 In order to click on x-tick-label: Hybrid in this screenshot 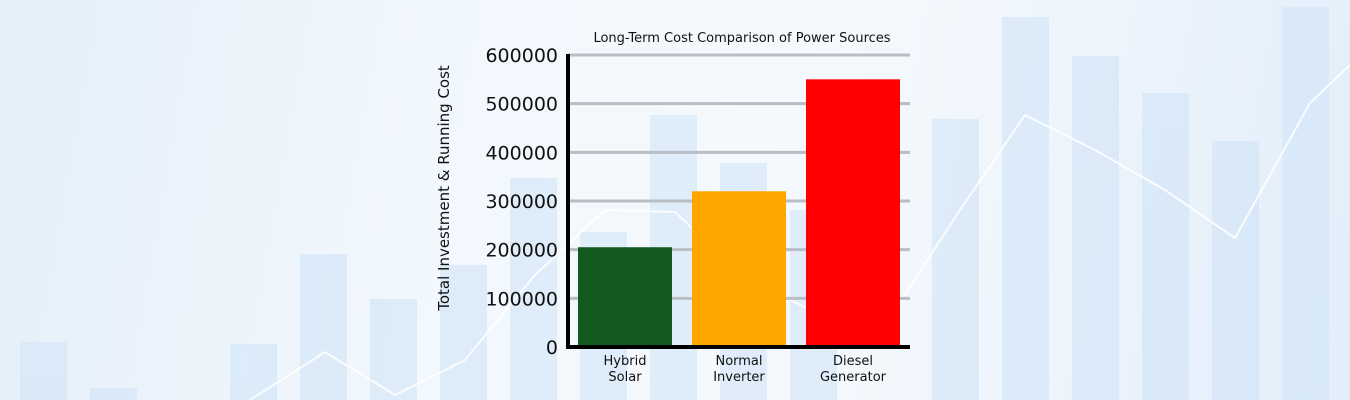, I will do `click(625, 361)`.